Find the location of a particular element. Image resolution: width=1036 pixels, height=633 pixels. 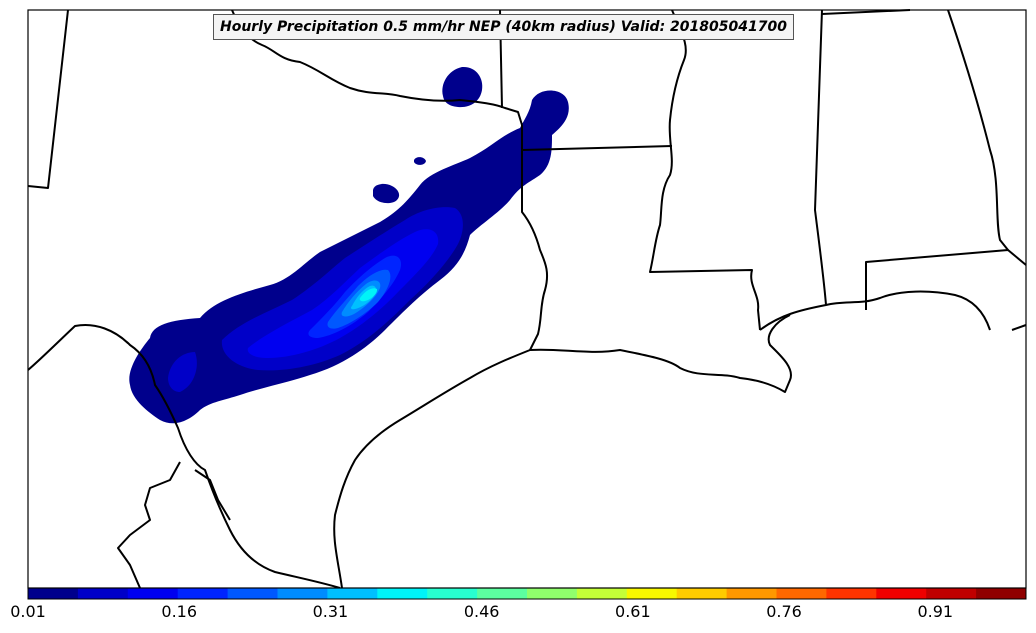

colorbar-tick-label: 0.46 is located at coordinates (481, 611).